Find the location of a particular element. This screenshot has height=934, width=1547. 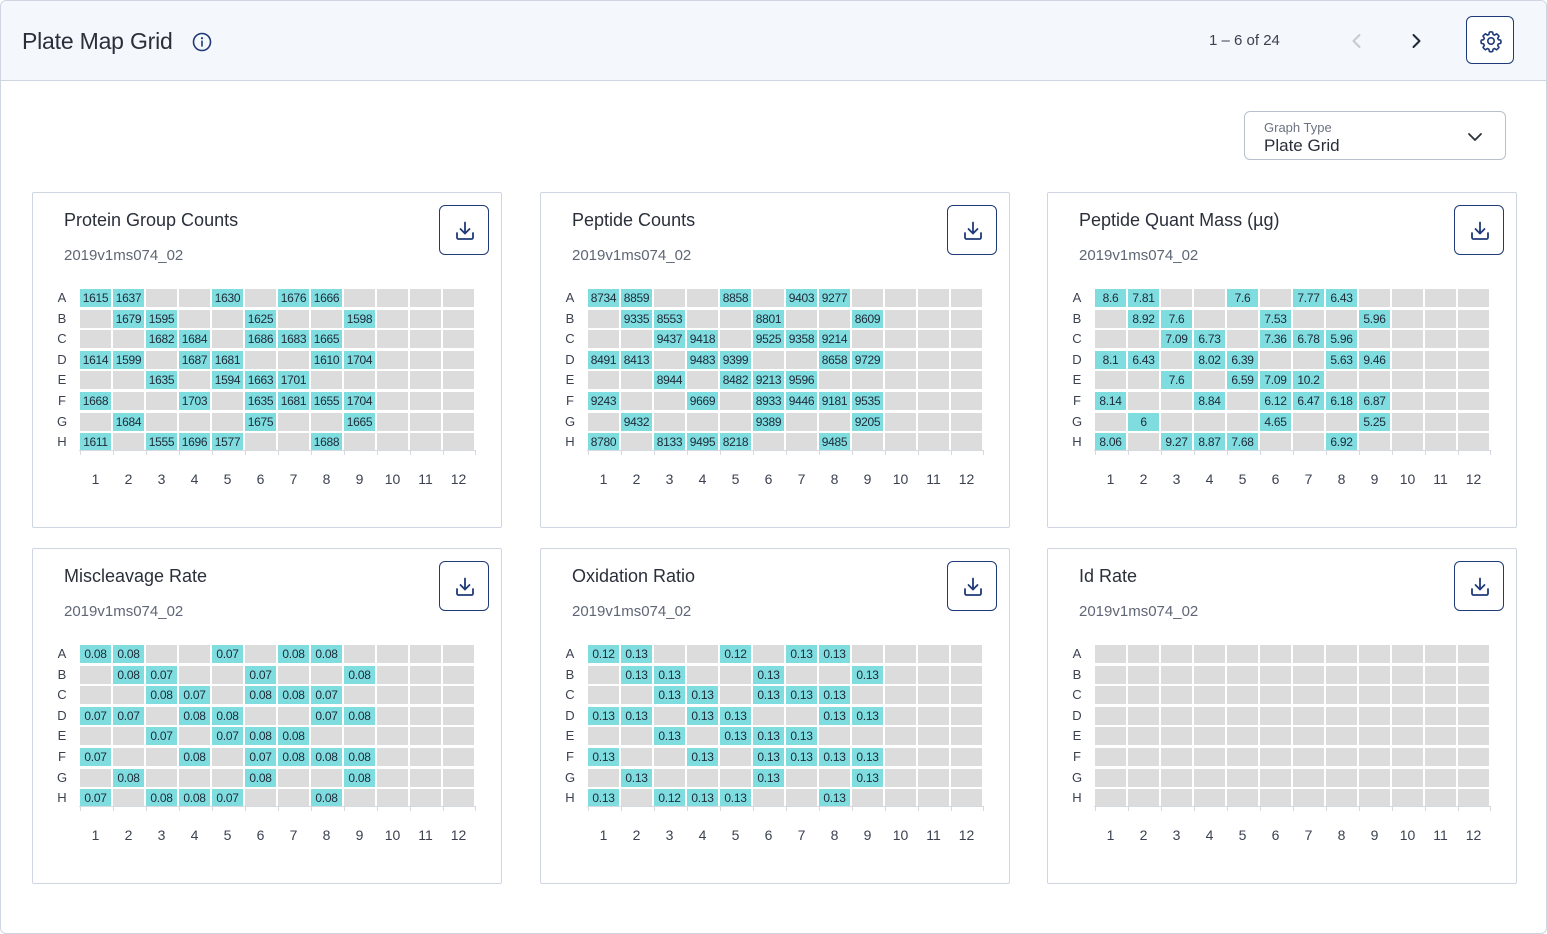

plate-well: 1681 is located at coordinates (293, 401).